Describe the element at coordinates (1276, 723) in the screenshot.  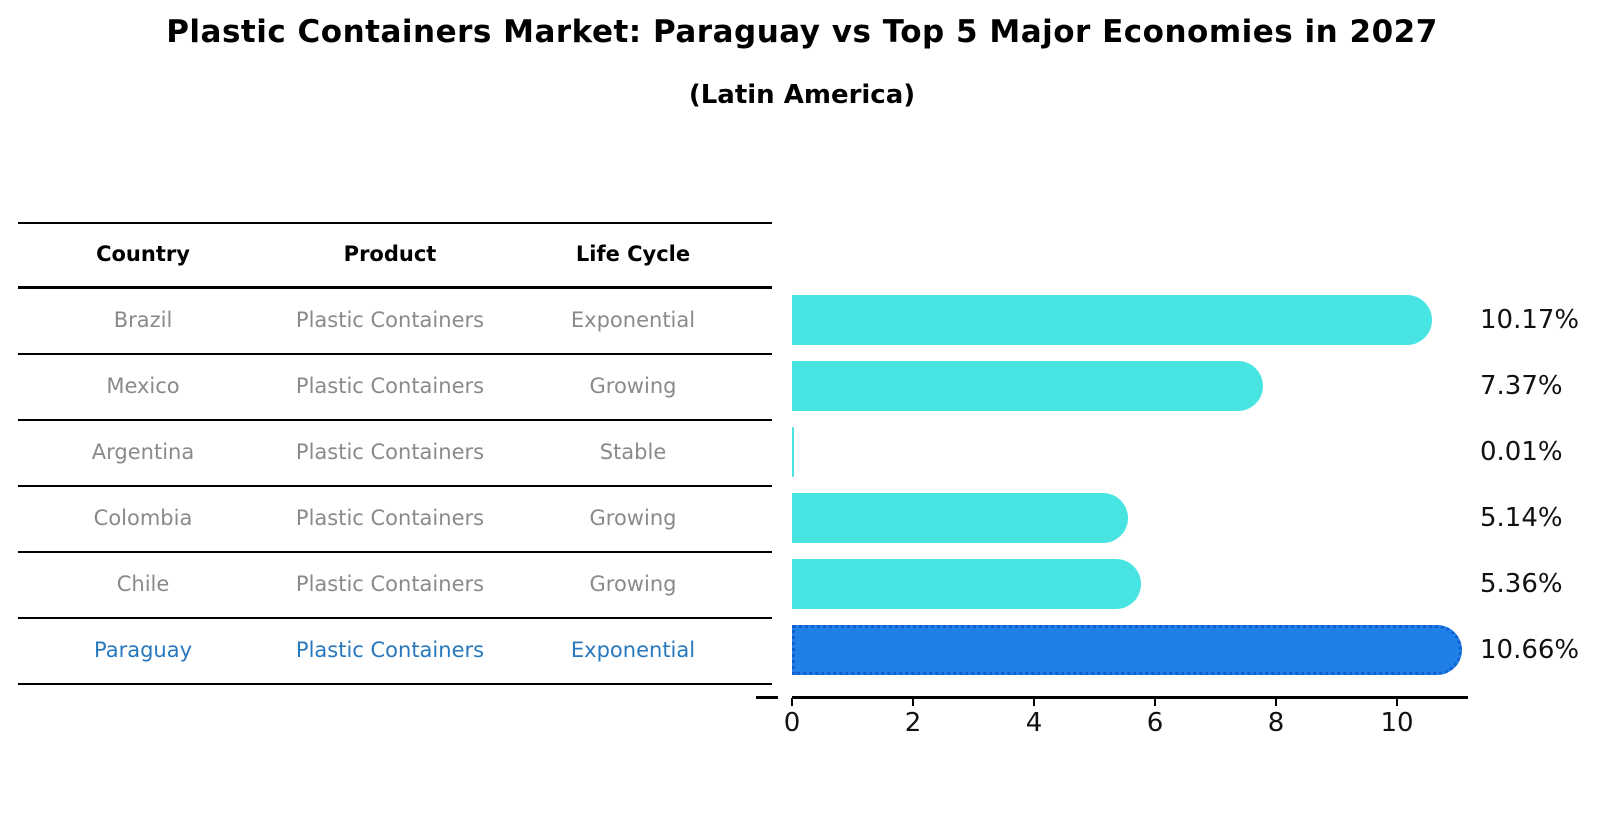
I see `x-axis-tick-label: 8` at that location.